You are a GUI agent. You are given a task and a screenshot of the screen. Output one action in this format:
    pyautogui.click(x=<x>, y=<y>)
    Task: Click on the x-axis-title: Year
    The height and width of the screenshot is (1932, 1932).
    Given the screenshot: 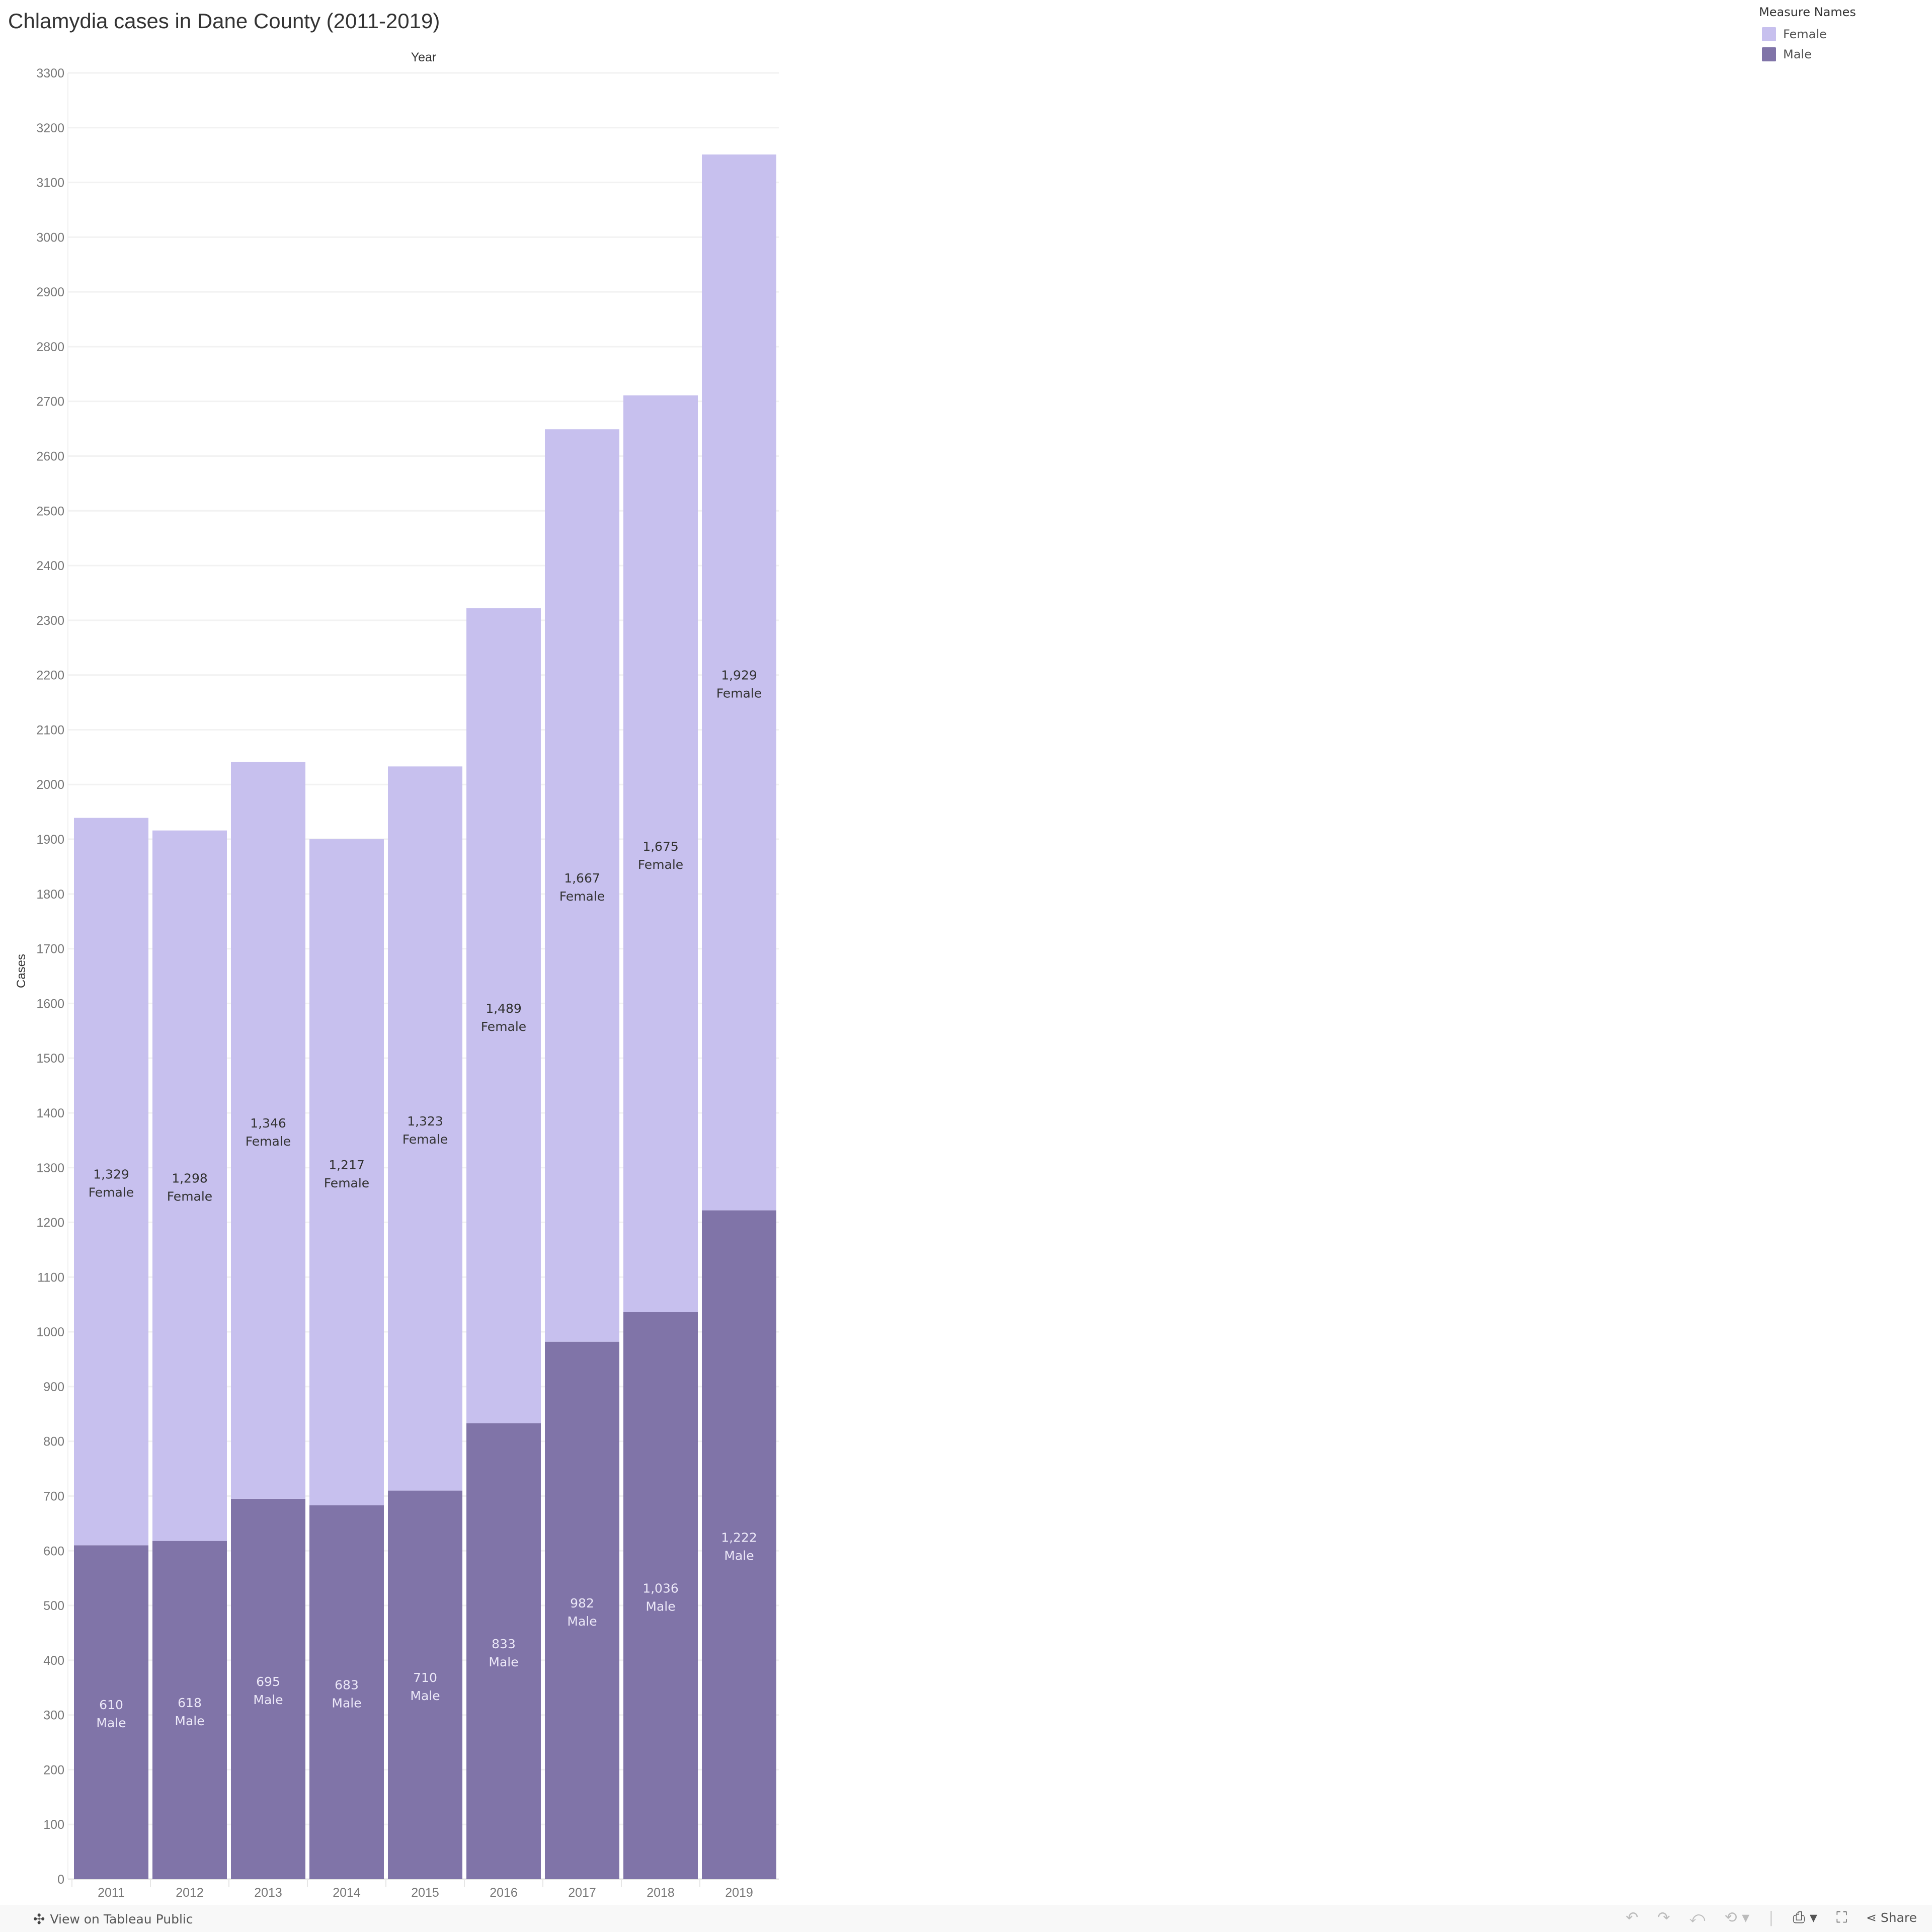 What is the action you would take?
    pyautogui.click(x=424, y=57)
    